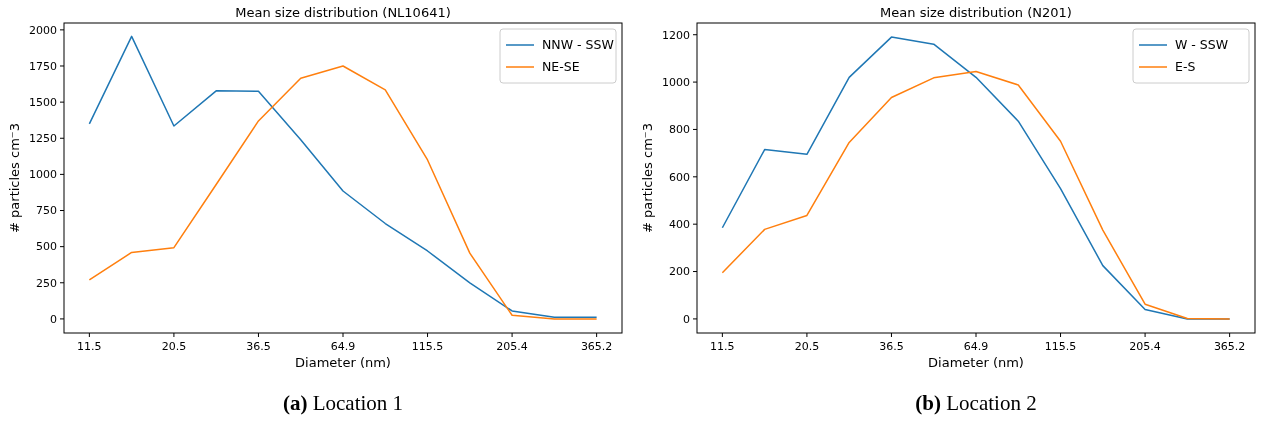  What do you see at coordinates (43, 30) in the screenshot?
I see `y-tick-label: 2000` at bounding box center [43, 30].